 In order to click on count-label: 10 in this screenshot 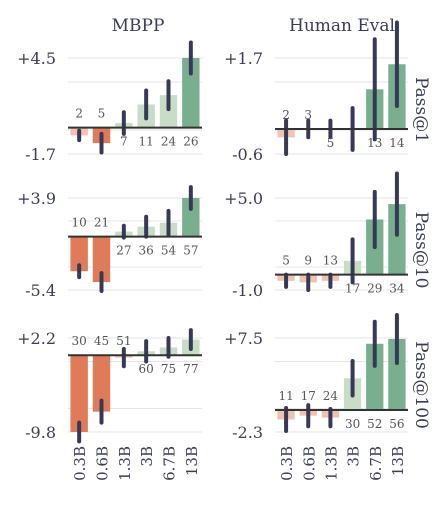, I will do `click(79, 223)`.